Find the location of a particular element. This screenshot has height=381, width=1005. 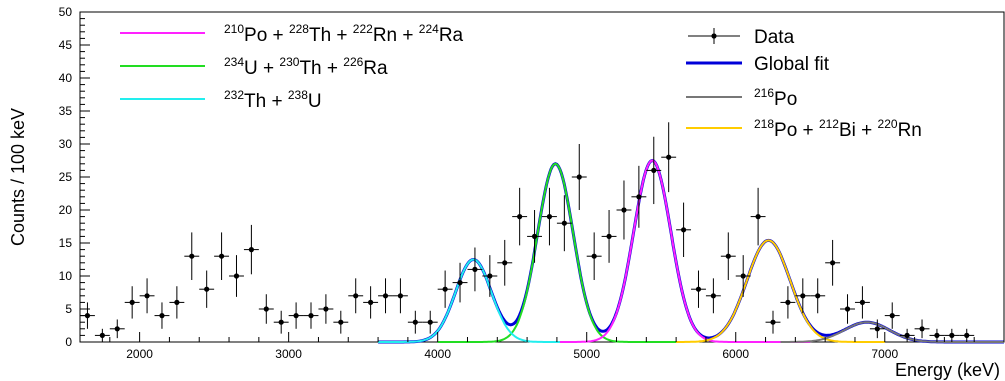

y-tick-label: 0 is located at coordinates (68, 342).